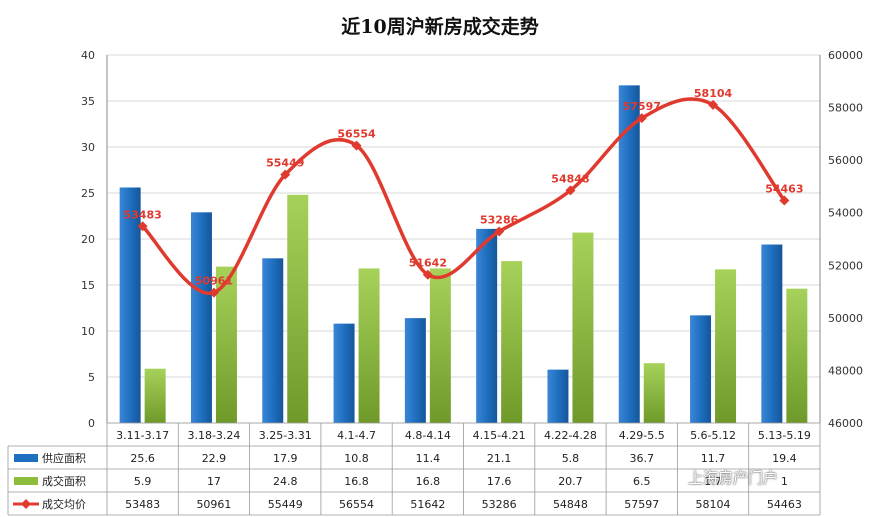 This screenshot has width=876, height=517. Describe the element at coordinates (733, 478) in the screenshot. I see `watermark: 上海房产门户` at that location.